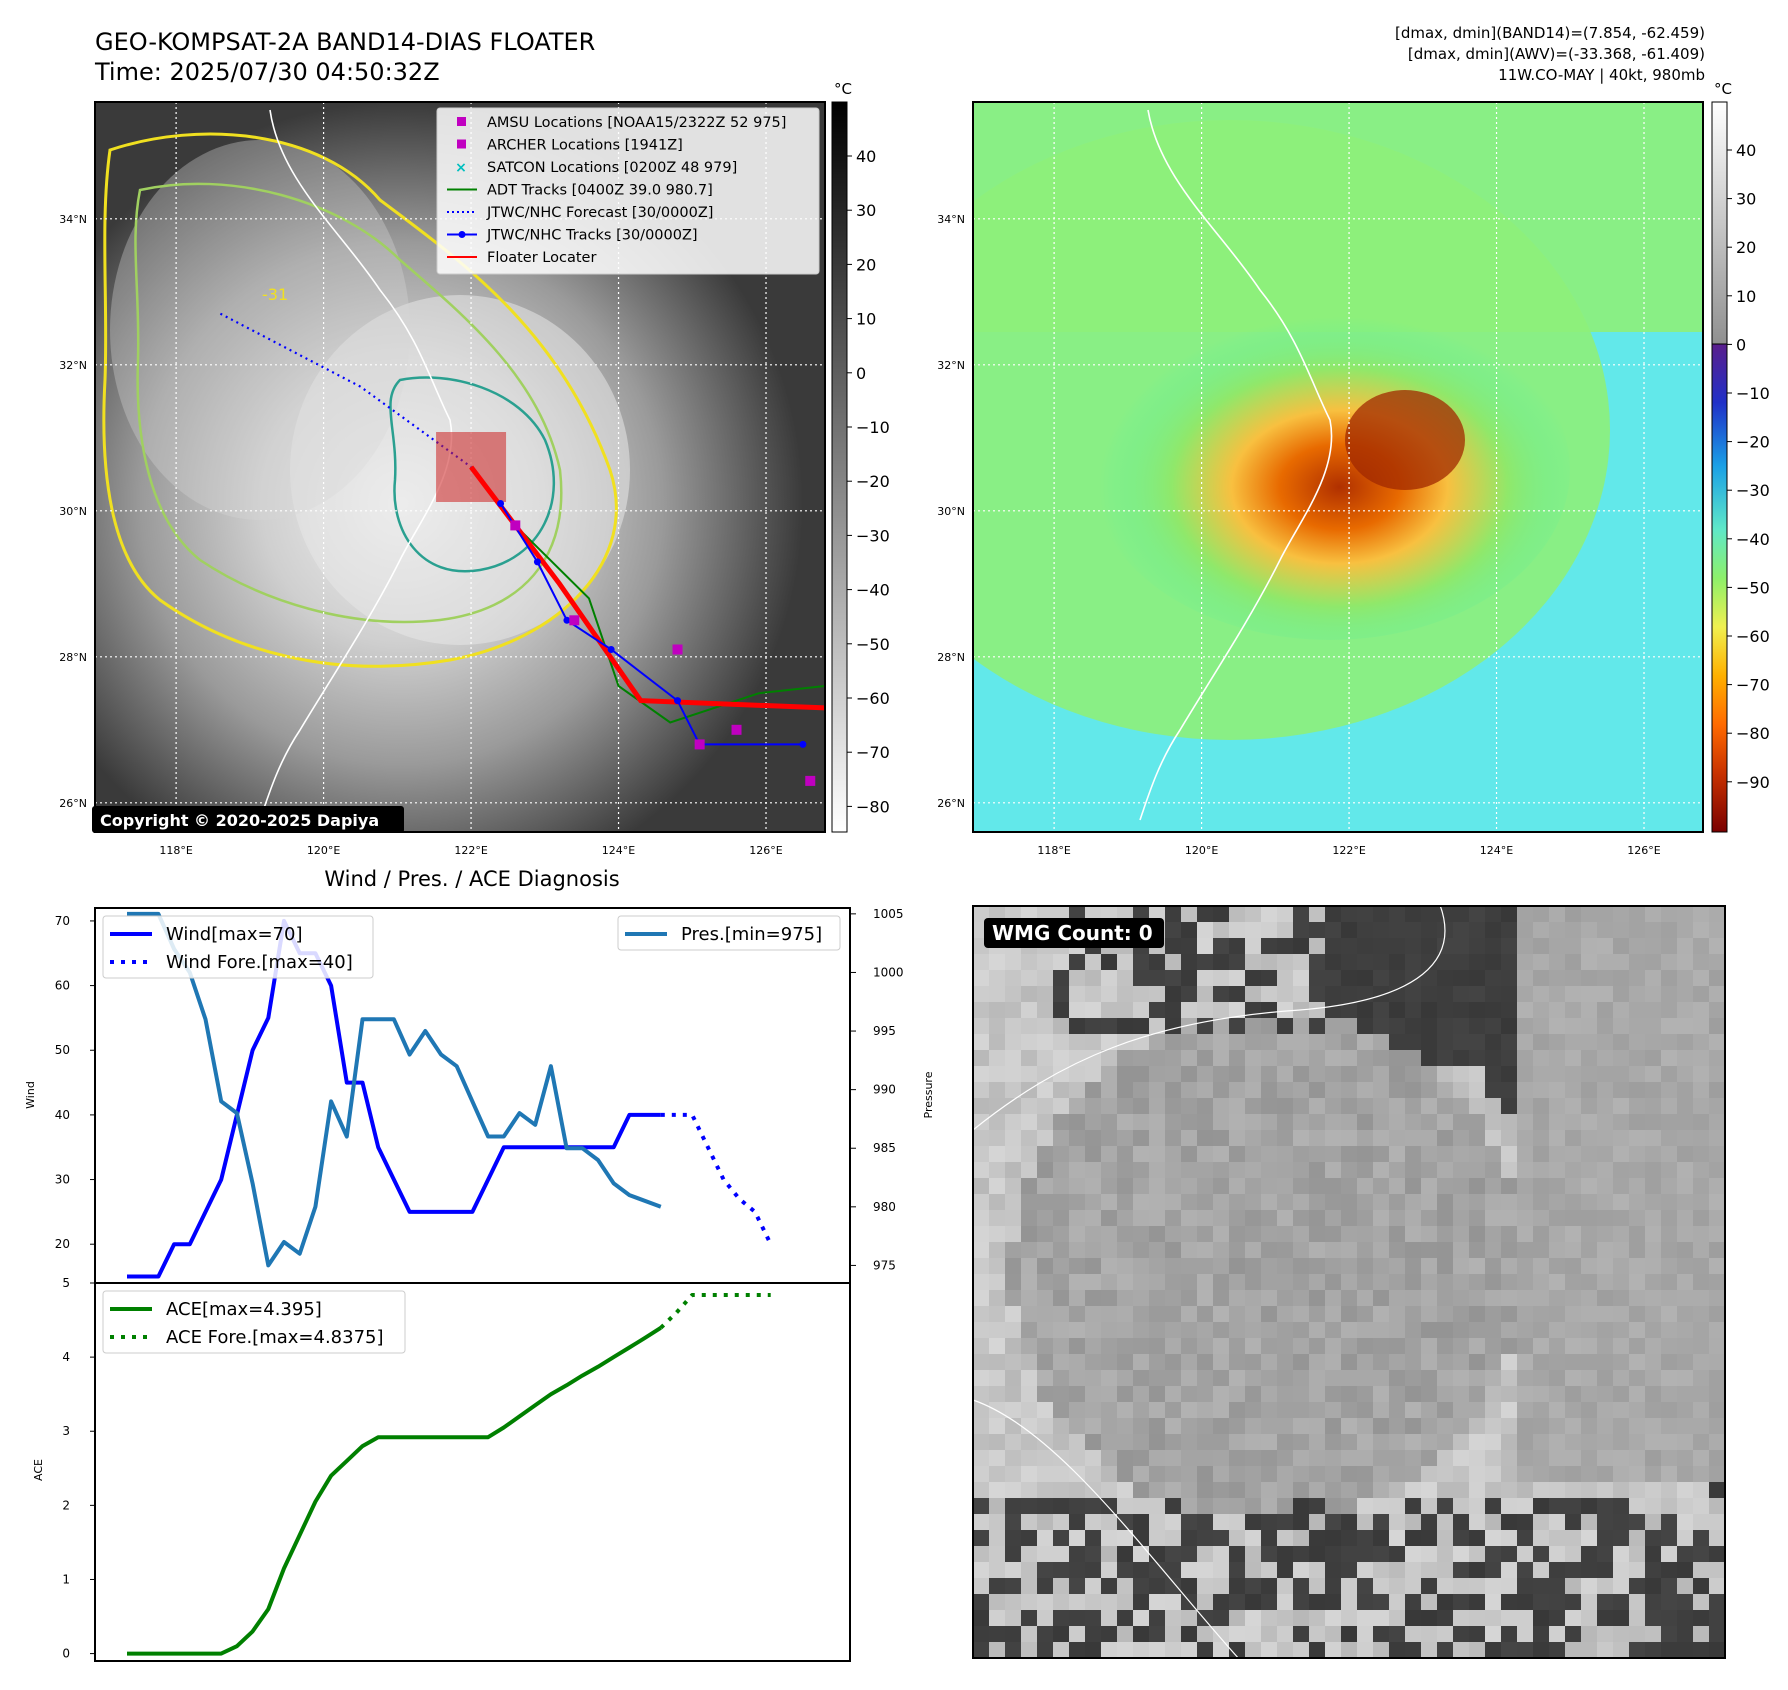 This screenshot has width=1788, height=1690. I want to click on copyright-box, so click(248, 819).